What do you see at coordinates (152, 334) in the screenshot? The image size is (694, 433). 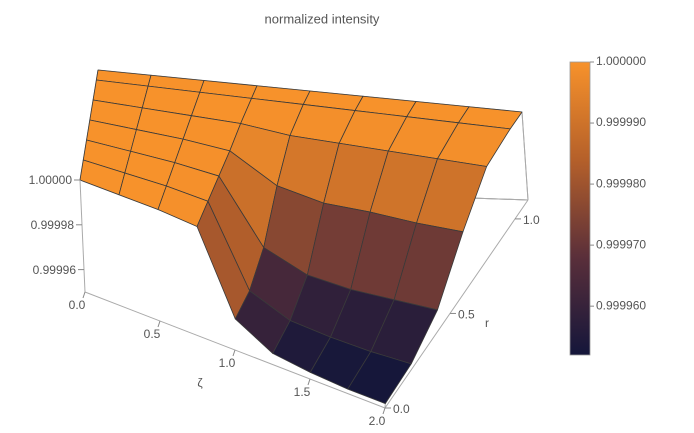 I see `x-tick-label: 0.5` at bounding box center [152, 334].